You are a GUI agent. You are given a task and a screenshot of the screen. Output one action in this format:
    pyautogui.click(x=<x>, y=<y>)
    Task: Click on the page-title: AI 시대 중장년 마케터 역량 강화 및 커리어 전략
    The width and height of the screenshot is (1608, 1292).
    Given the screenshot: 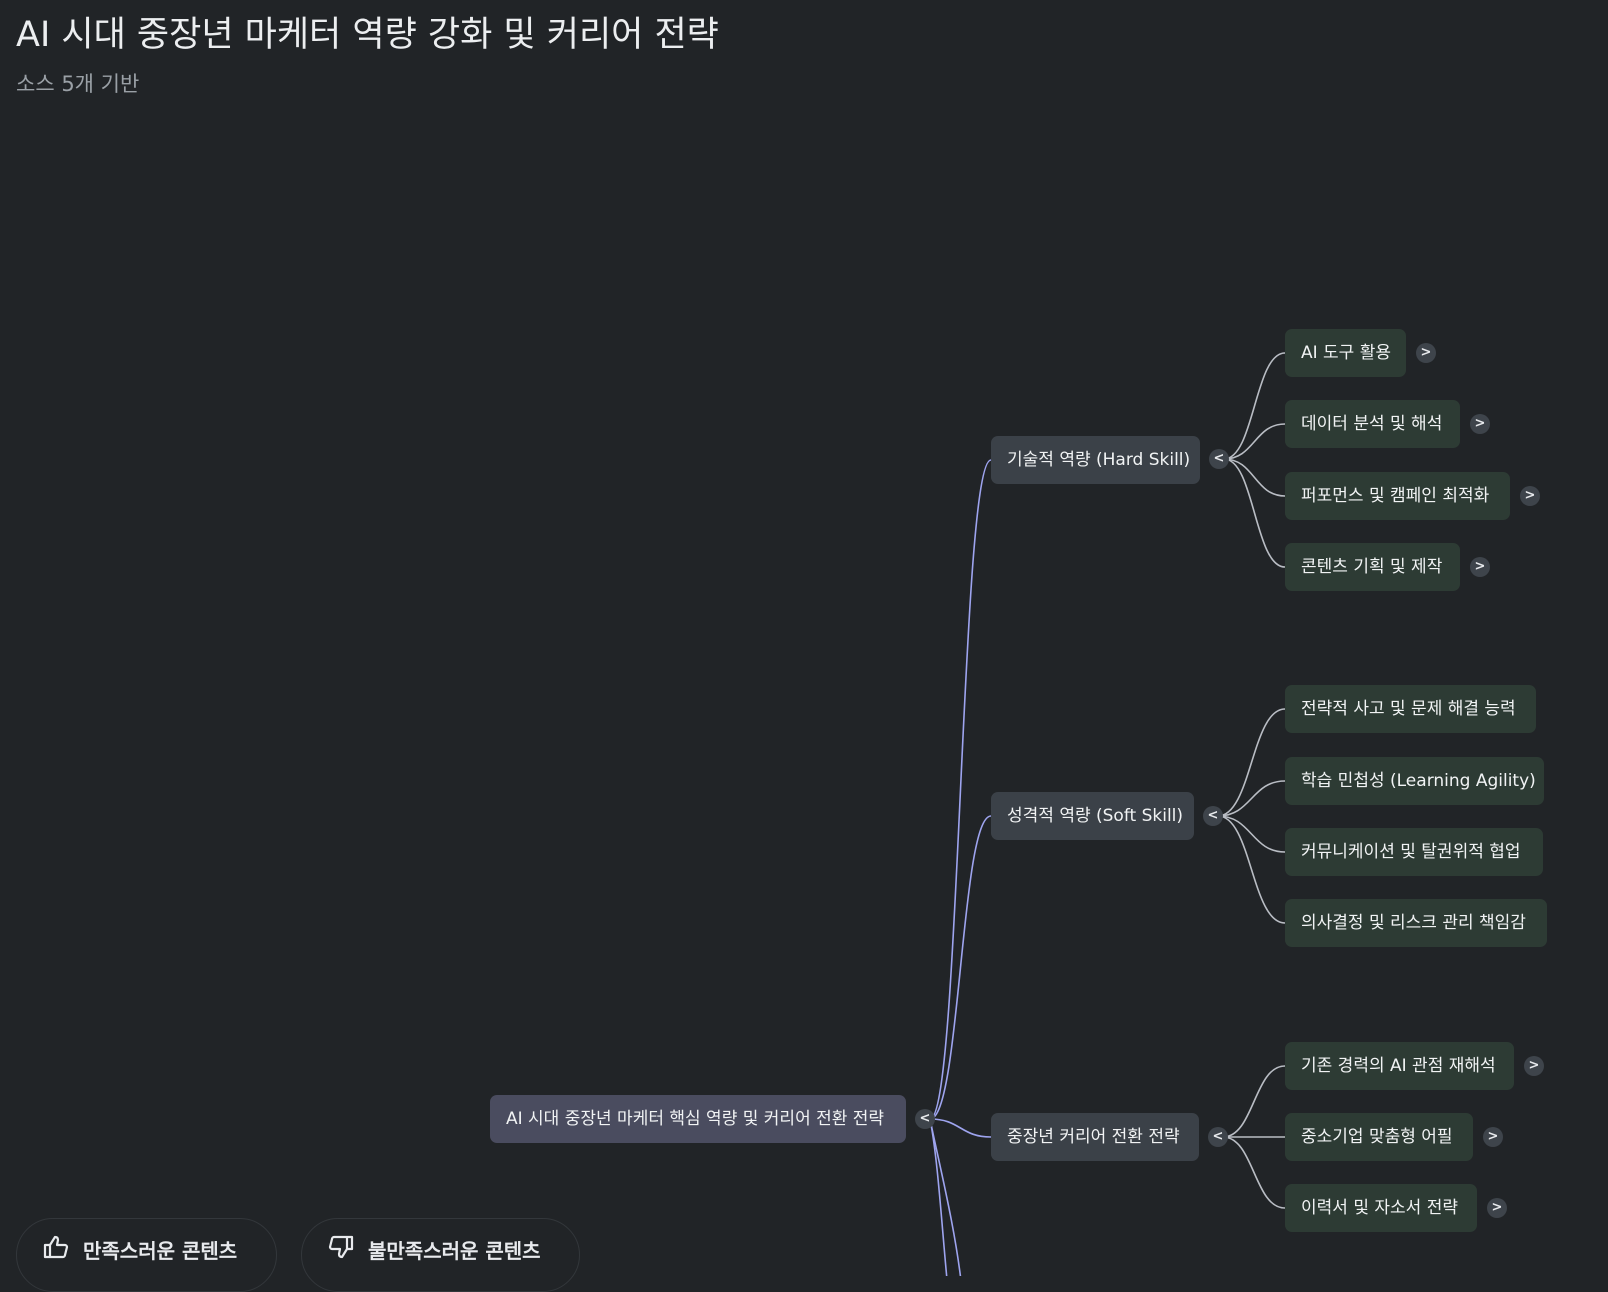 What is the action you would take?
    pyautogui.click(x=367, y=35)
    